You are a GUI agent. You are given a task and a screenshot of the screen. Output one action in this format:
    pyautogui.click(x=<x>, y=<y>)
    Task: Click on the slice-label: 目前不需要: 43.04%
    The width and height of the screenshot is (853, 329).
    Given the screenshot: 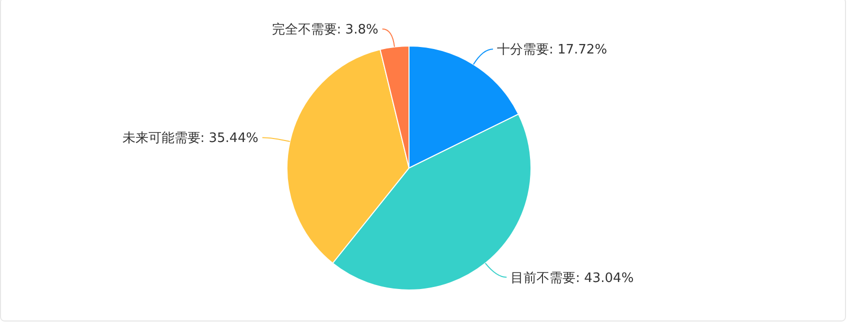 What is the action you would take?
    pyautogui.click(x=572, y=278)
    